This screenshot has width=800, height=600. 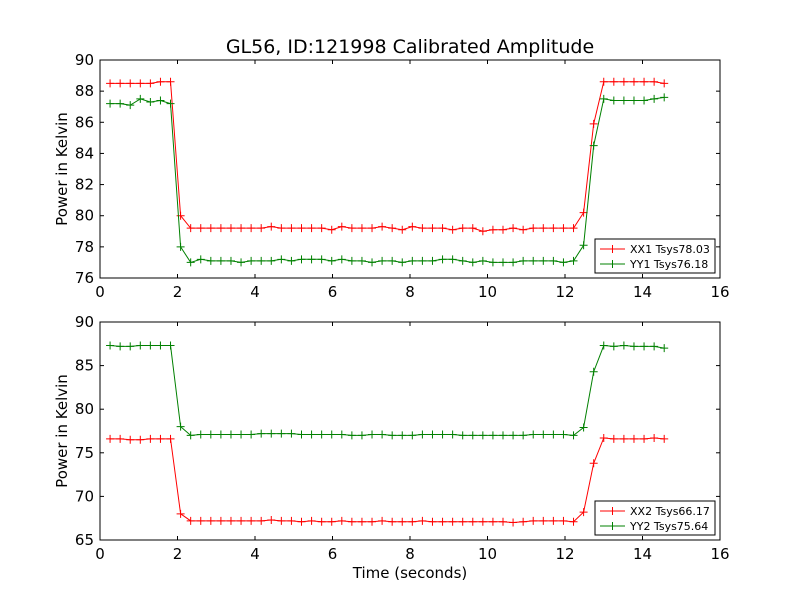 I want to click on legend-entry: XX2 Tsys66.17, so click(x=670, y=511).